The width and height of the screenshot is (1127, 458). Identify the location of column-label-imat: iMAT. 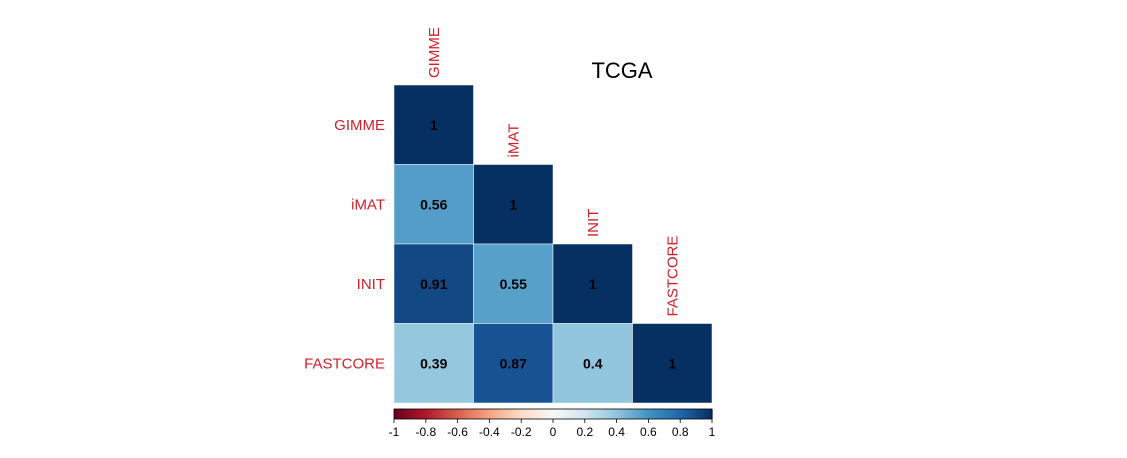
(513, 141).